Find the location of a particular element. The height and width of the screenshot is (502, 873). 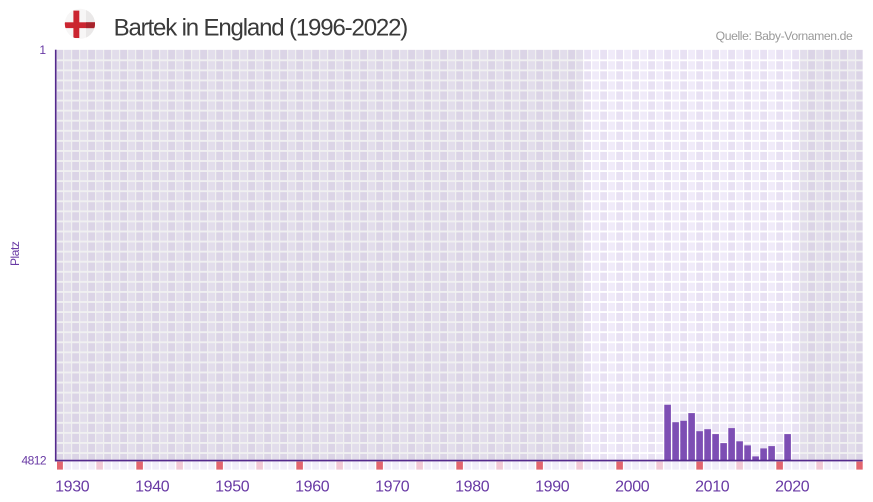

svg-text: 2010 is located at coordinates (712, 487).